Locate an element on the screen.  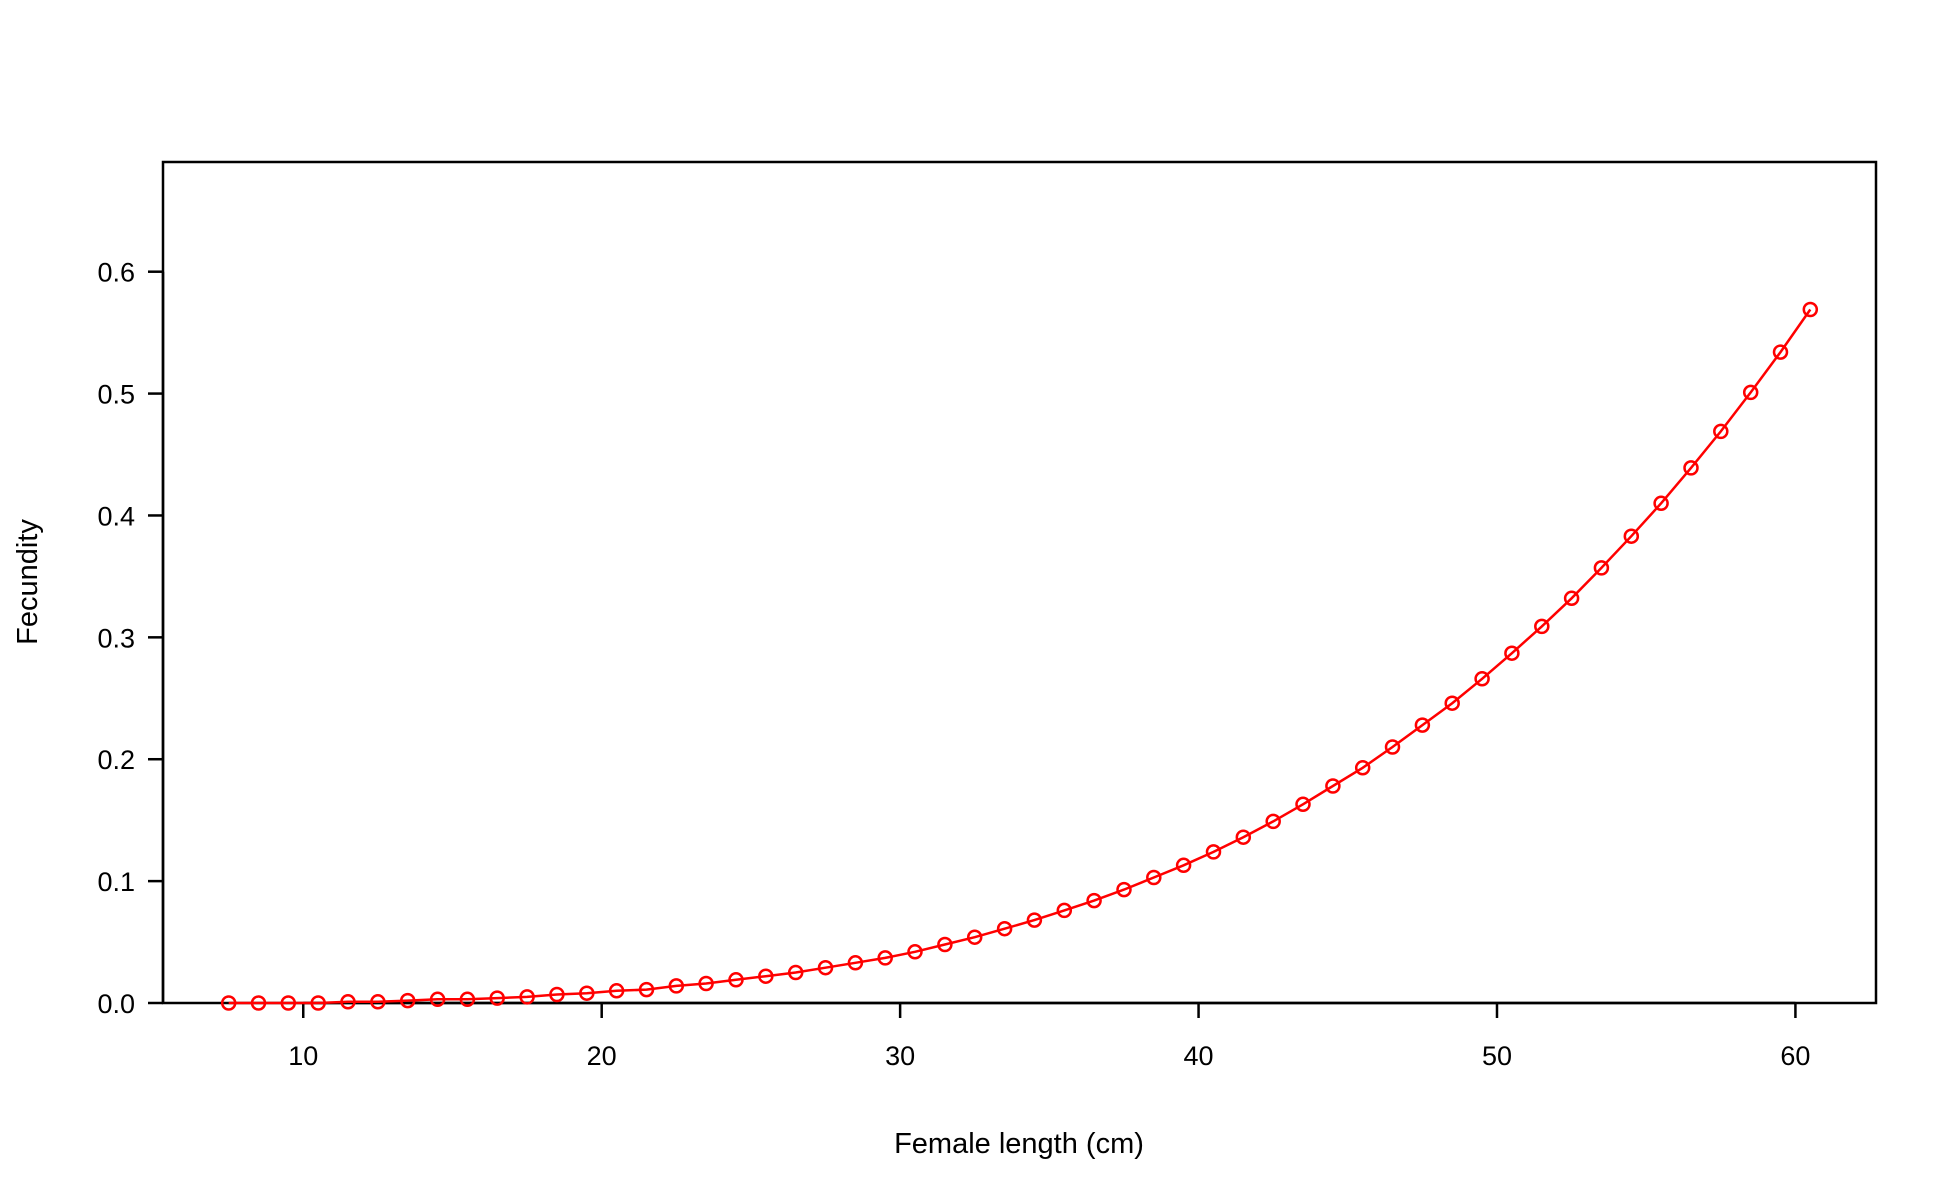
y-tick-label: 0.6 is located at coordinates (116, 273).